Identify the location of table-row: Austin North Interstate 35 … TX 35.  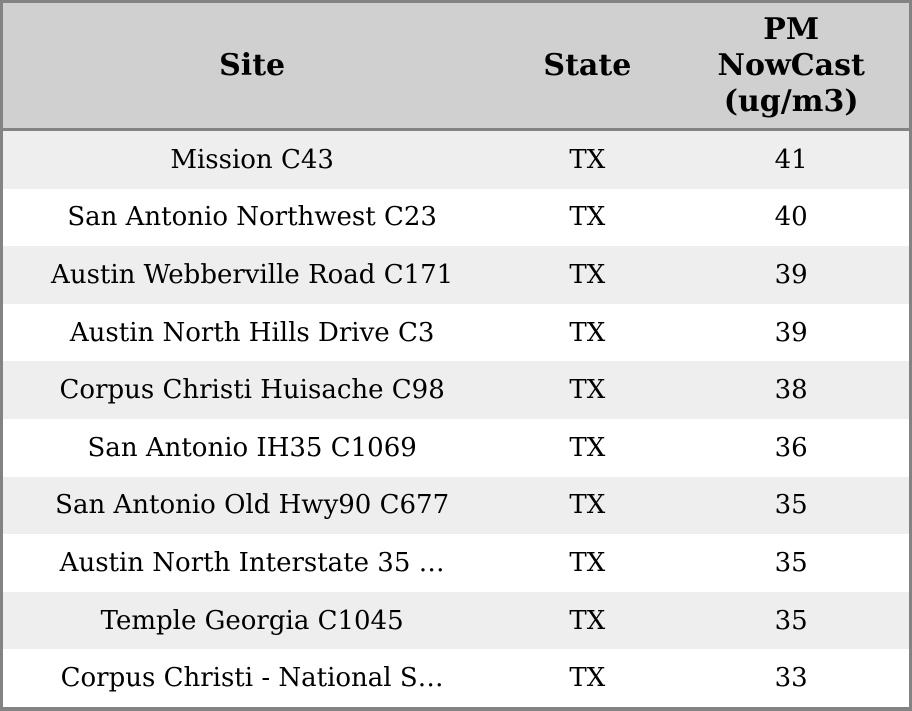
(456, 563).